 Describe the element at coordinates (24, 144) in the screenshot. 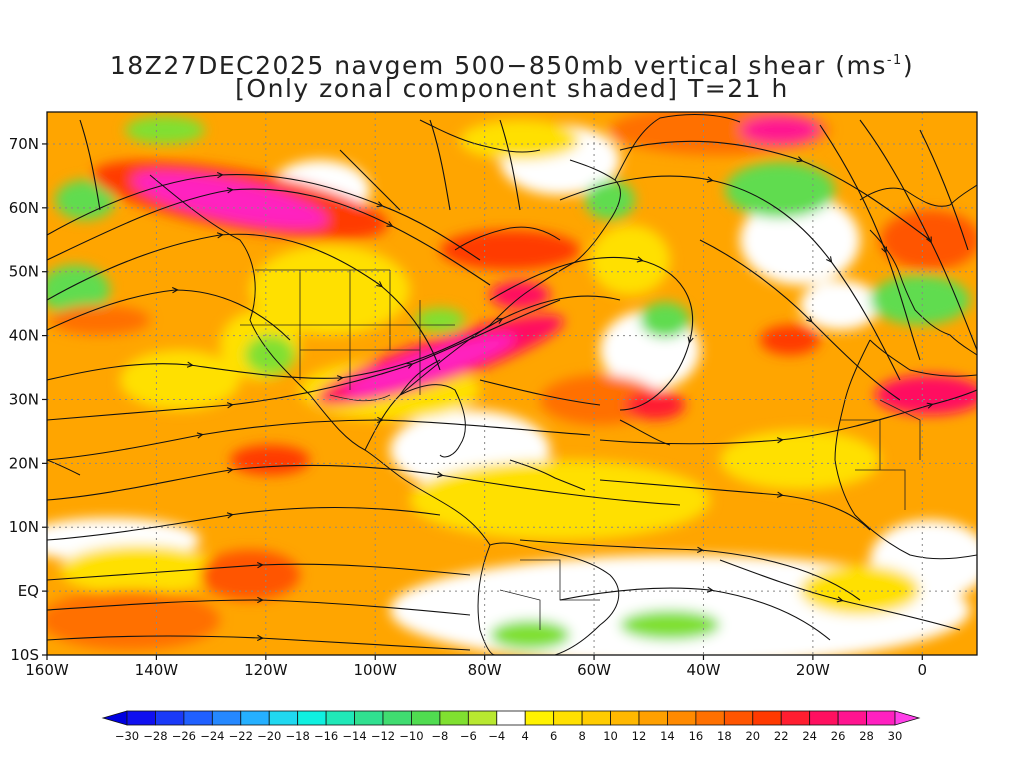

I see `lat-label: 70N` at that location.